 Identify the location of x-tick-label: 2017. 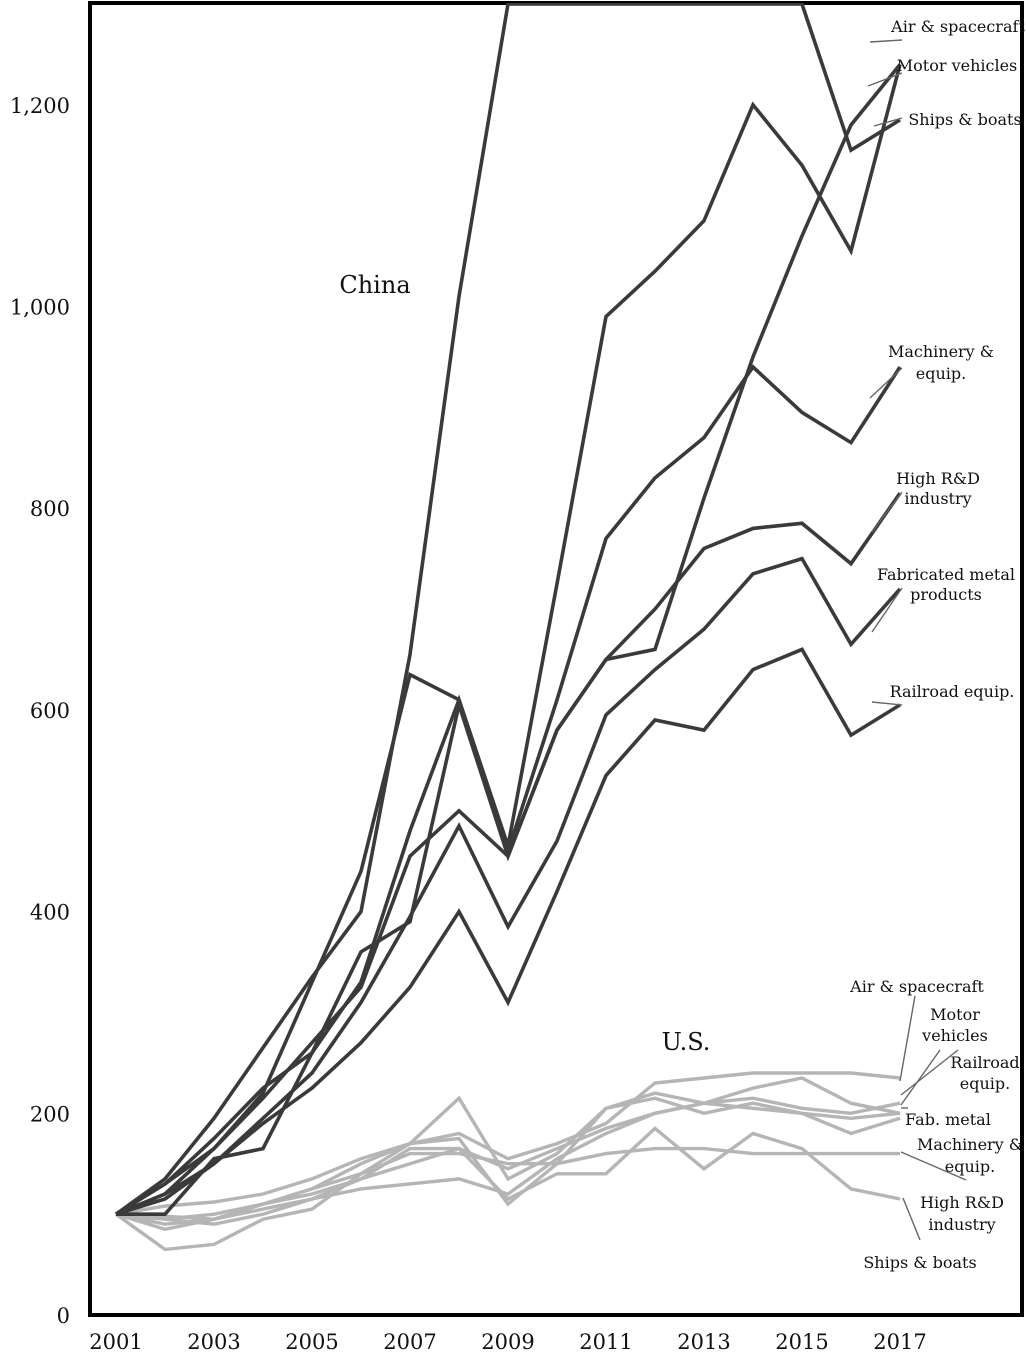
(899, 1342).